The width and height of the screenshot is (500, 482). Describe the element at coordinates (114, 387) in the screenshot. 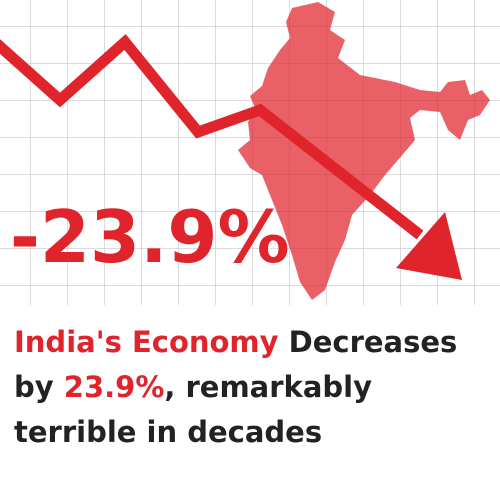

I see `highlight-text: 23.9%` at that location.